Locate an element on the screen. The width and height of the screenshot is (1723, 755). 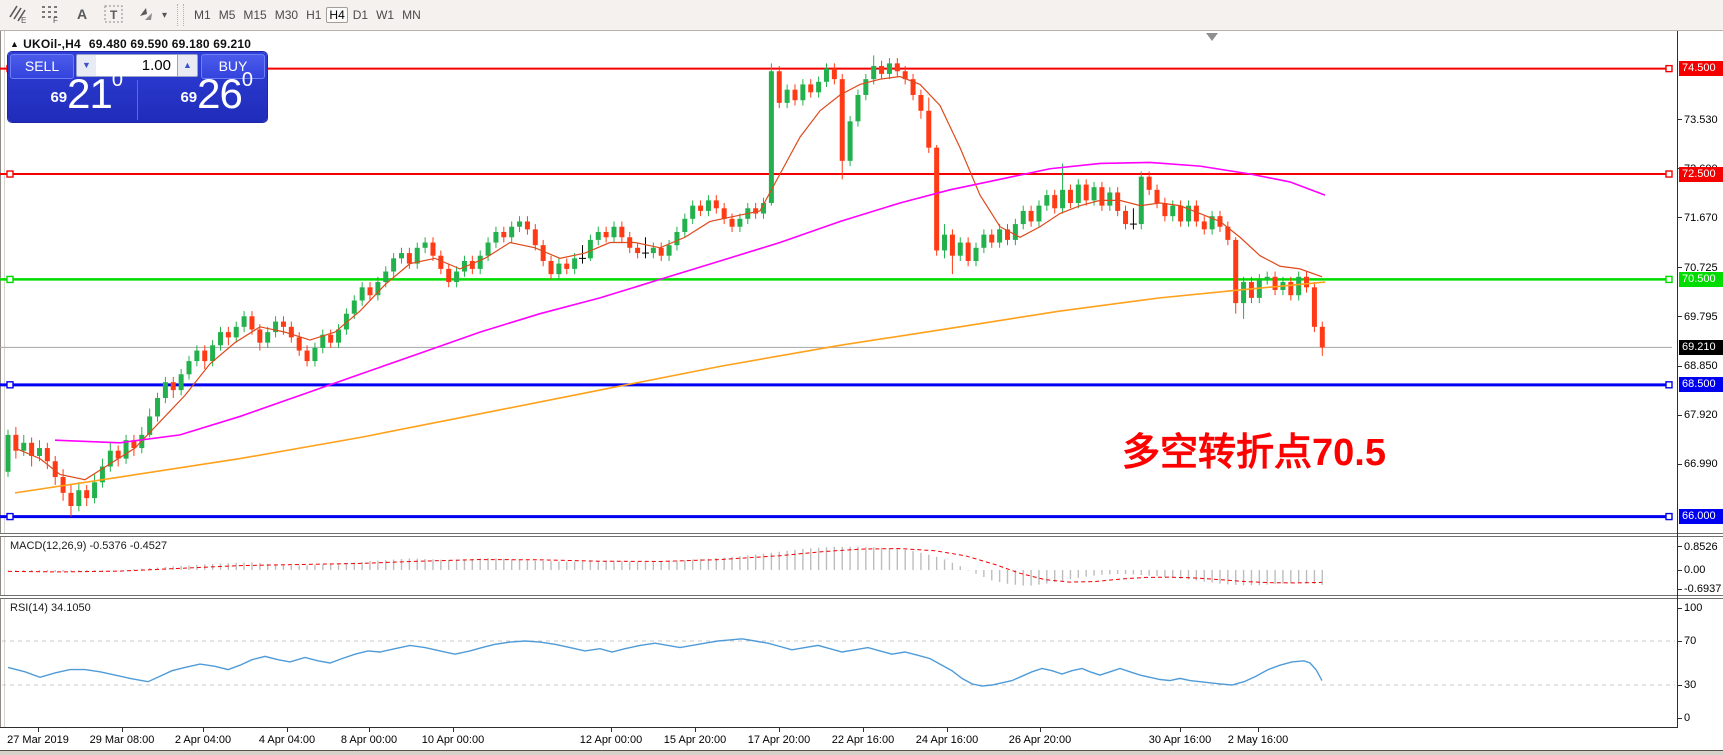
macd-signal-line is located at coordinates (665, 566).